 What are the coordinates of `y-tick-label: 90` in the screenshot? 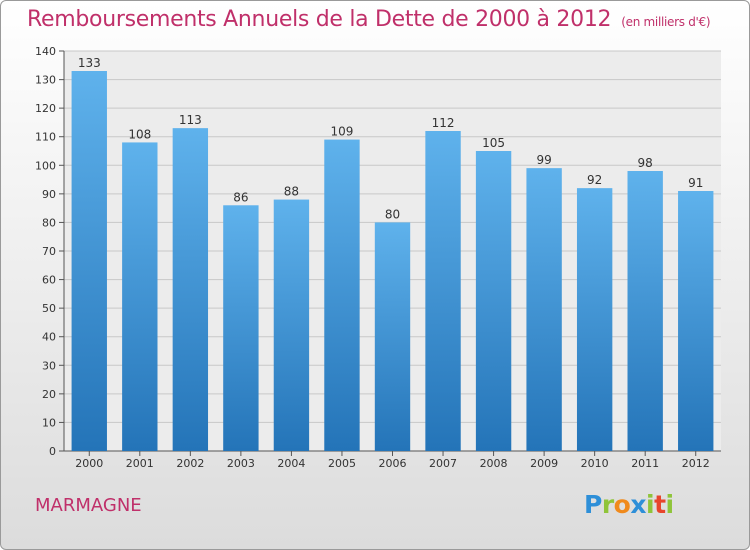 It's located at (49, 194).